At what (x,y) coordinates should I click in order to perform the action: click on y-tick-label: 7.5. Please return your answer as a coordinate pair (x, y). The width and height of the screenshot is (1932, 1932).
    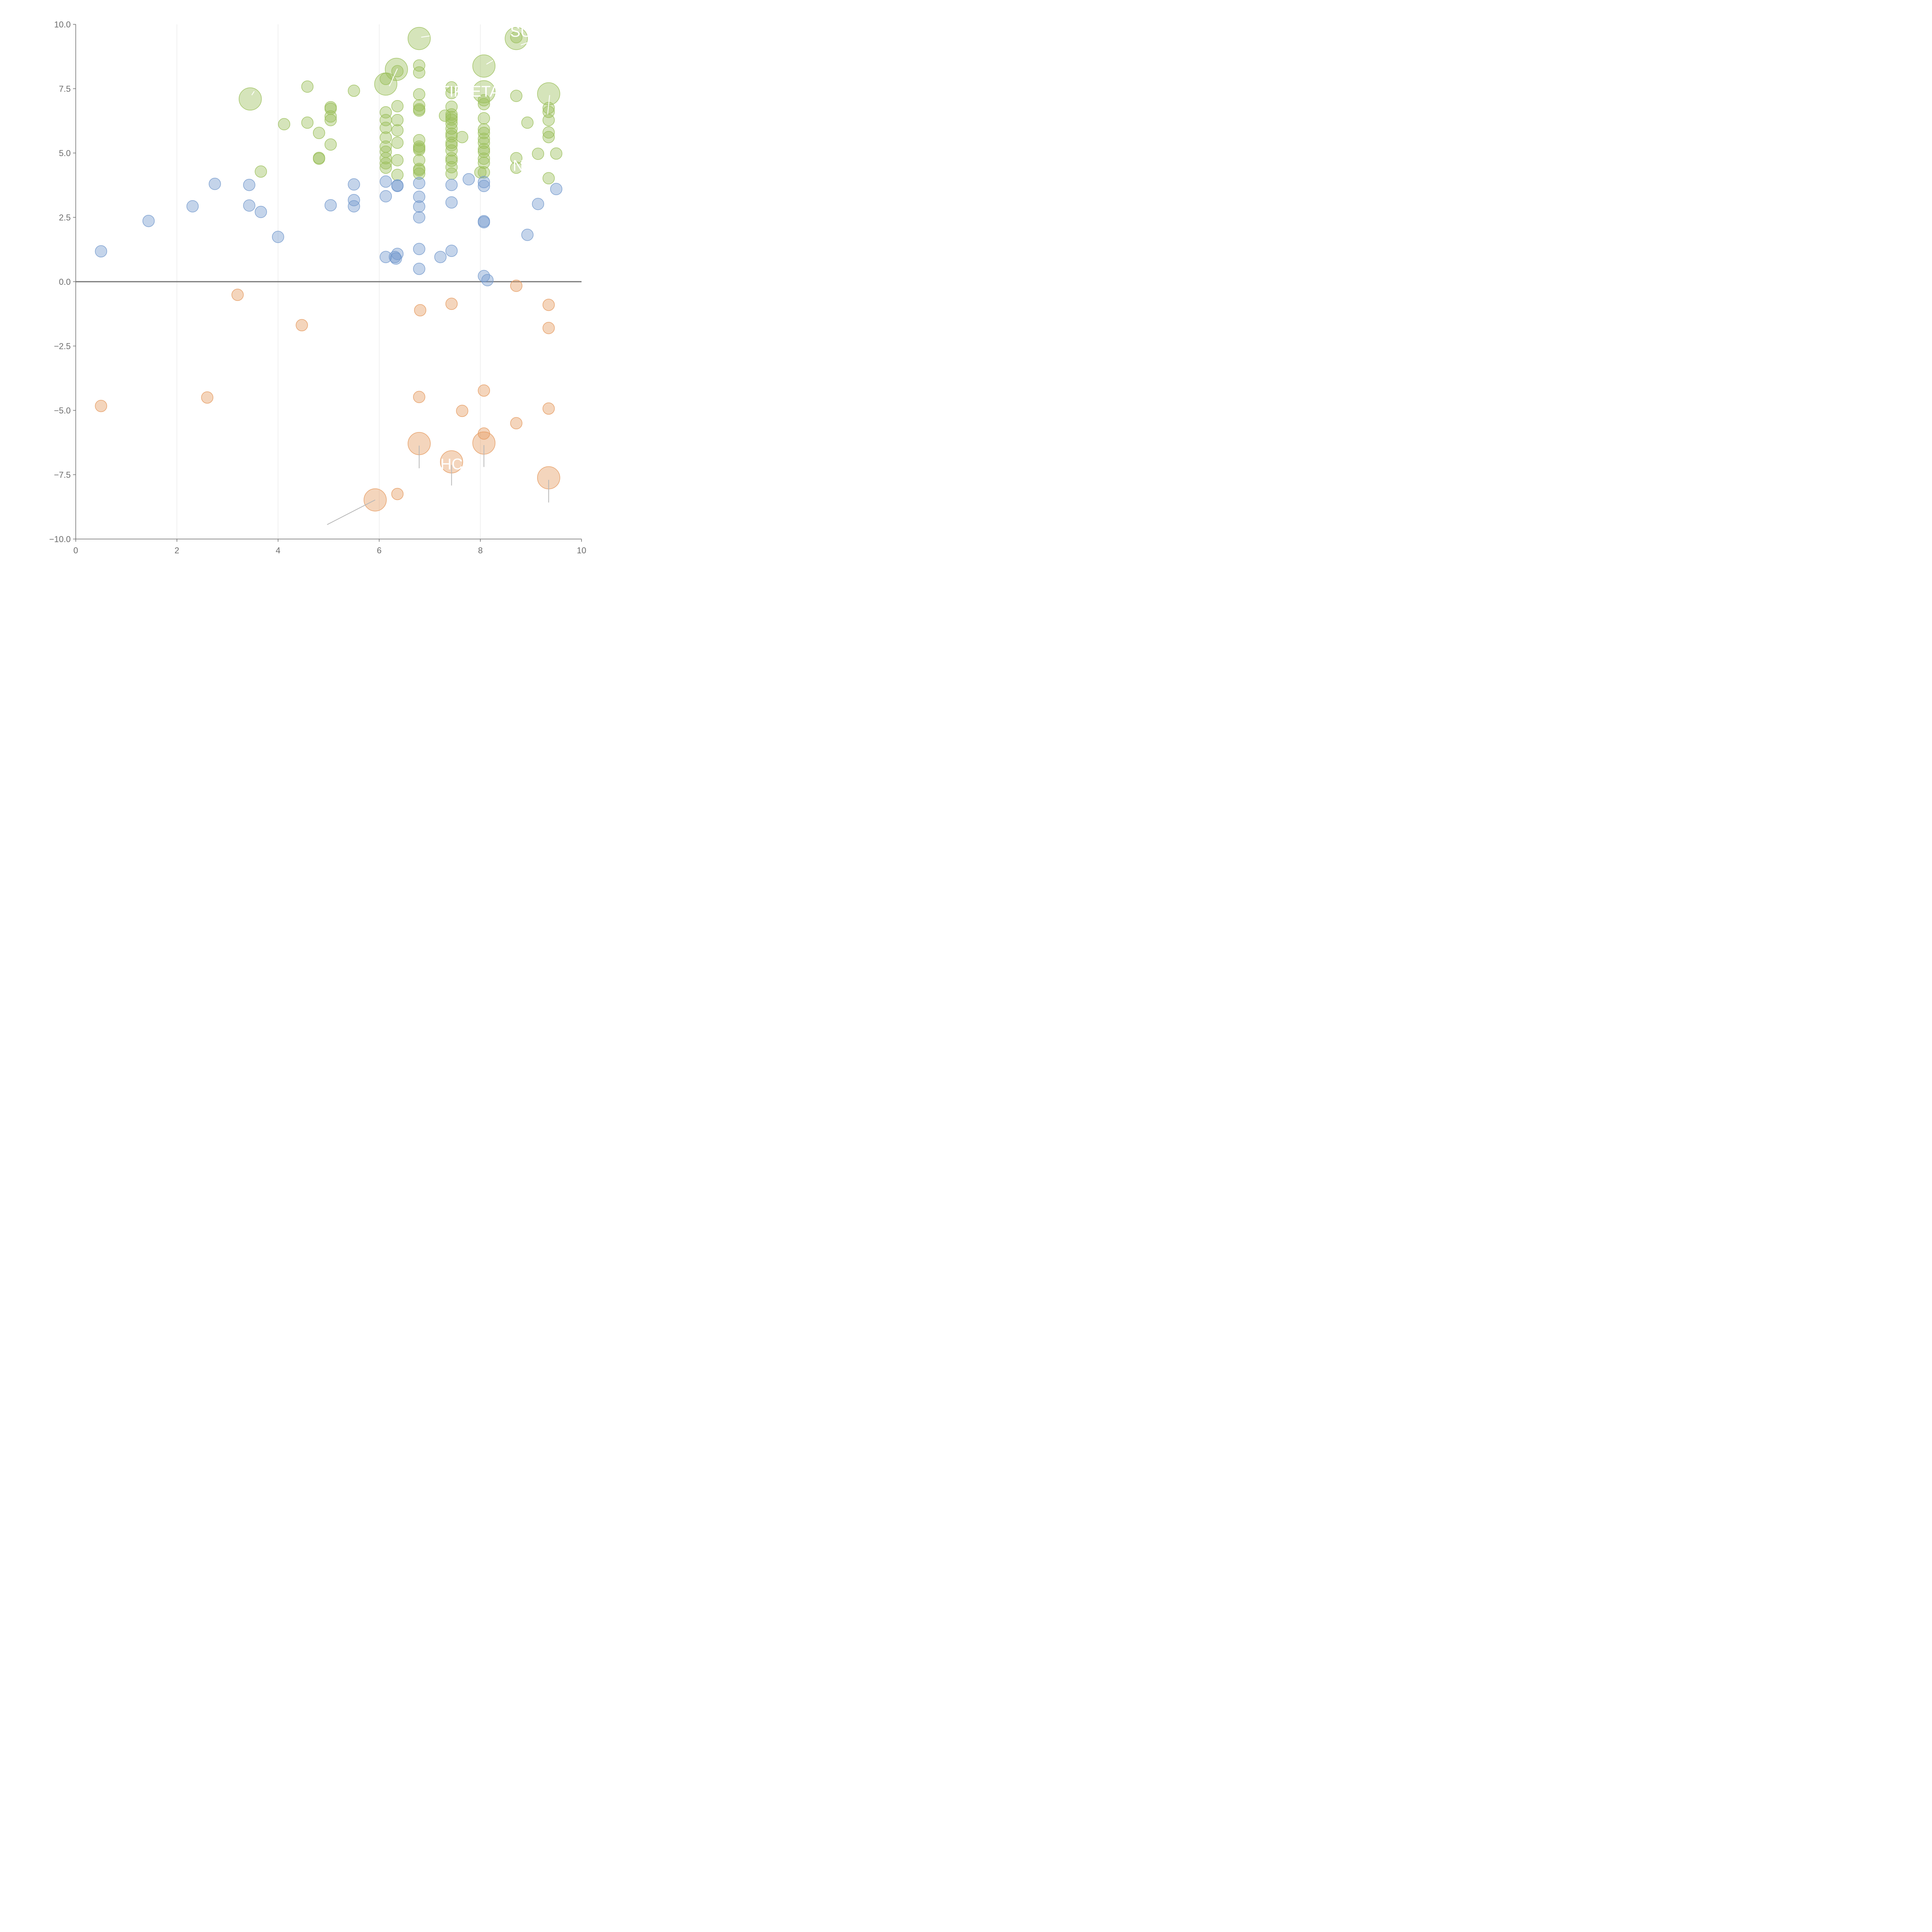
    Looking at the image, I should click on (65, 89).